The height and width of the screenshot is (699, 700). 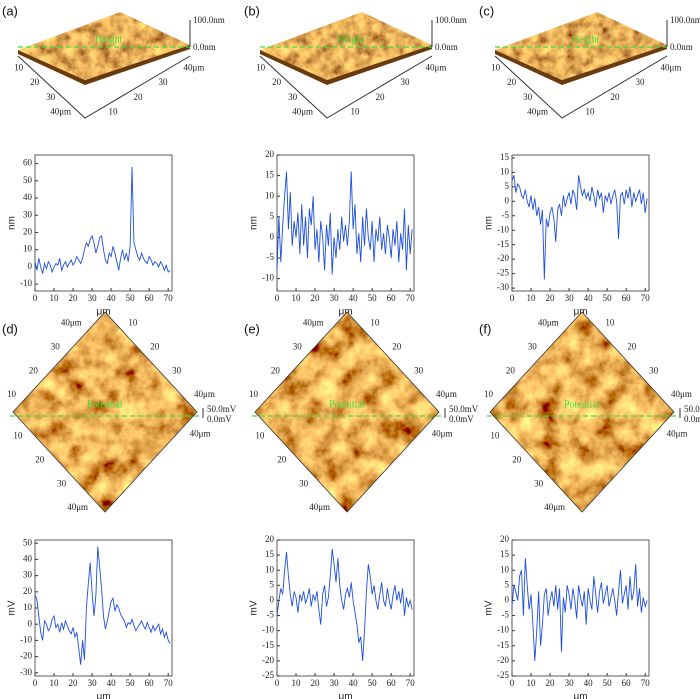 What do you see at coordinates (271, 257) in the screenshot?
I see `y-tick-label: -5` at bounding box center [271, 257].